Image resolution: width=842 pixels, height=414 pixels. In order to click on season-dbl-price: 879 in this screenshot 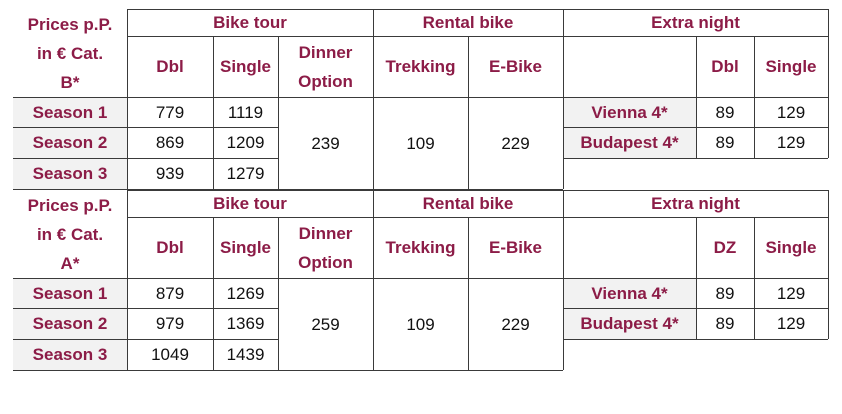, I will do `click(170, 293)`.